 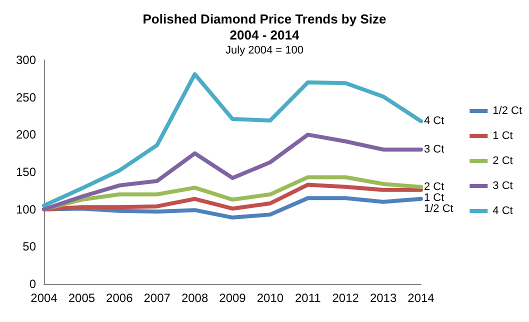 I want to click on legend-label: 2 Ct, so click(x=502, y=161).